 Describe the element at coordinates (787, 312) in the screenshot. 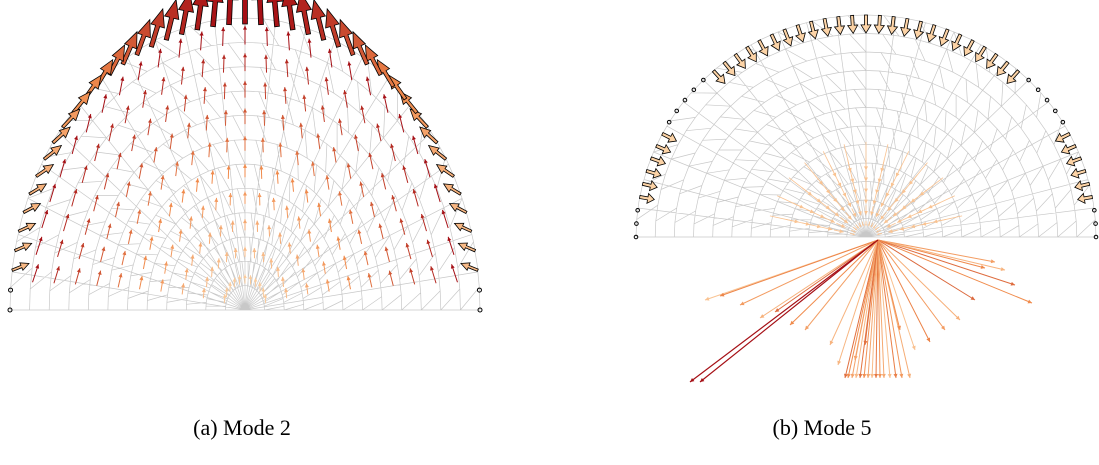

I see `ray-arrow-strong` at that location.